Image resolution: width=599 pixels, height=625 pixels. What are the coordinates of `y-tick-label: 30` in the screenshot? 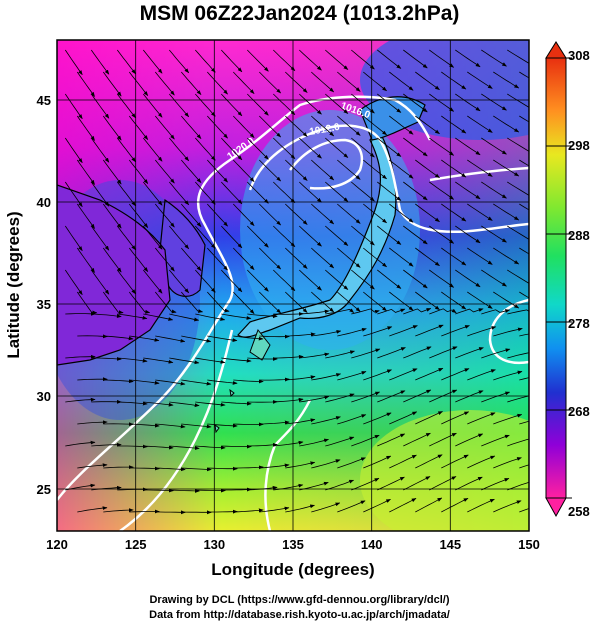 It's located at (44, 396).